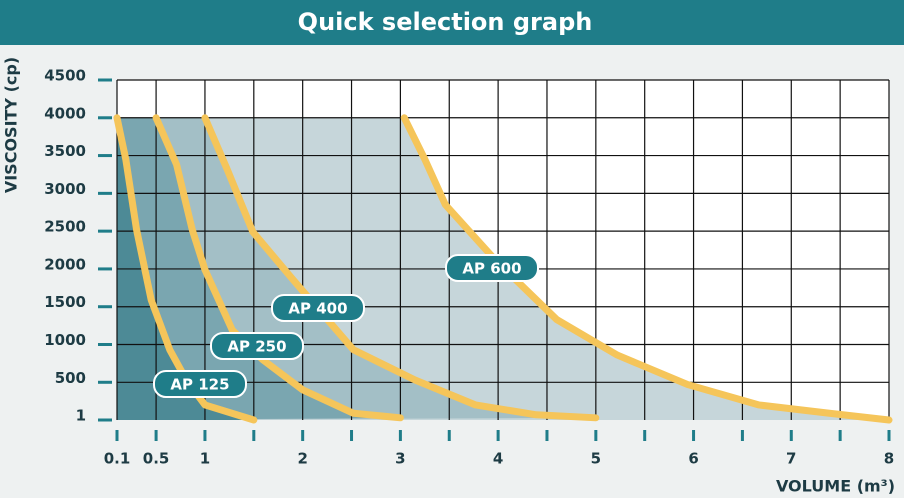 Image resolution: width=904 pixels, height=498 pixels. Describe the element at coordinates (81, 416) in the screenshot. I see `y-tick-label: 1` at that location.